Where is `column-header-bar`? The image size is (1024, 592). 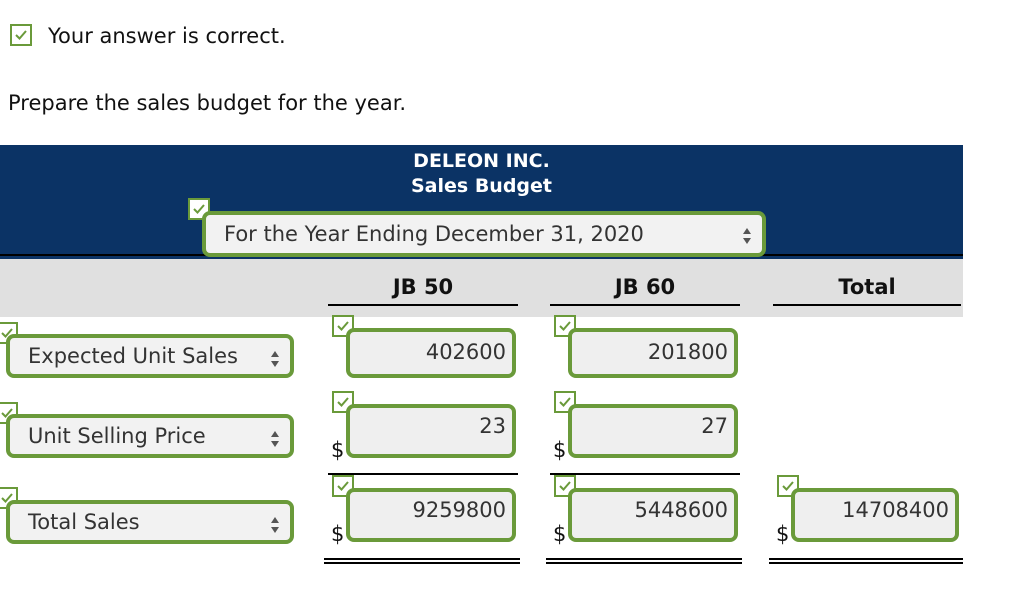 column-header-bar is located at coordinates (481, 288).